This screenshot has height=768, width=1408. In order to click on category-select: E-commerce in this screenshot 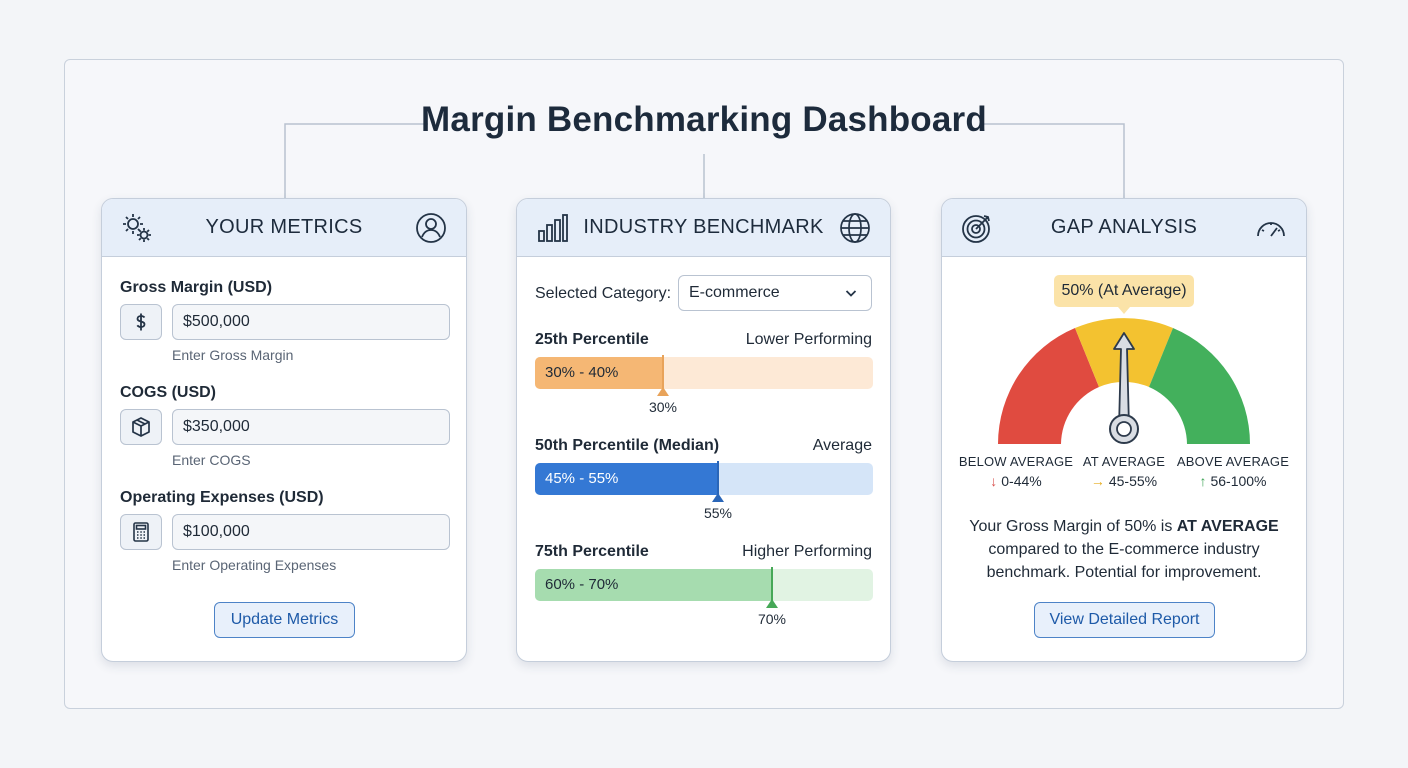, I will do `click(775, 293)`.